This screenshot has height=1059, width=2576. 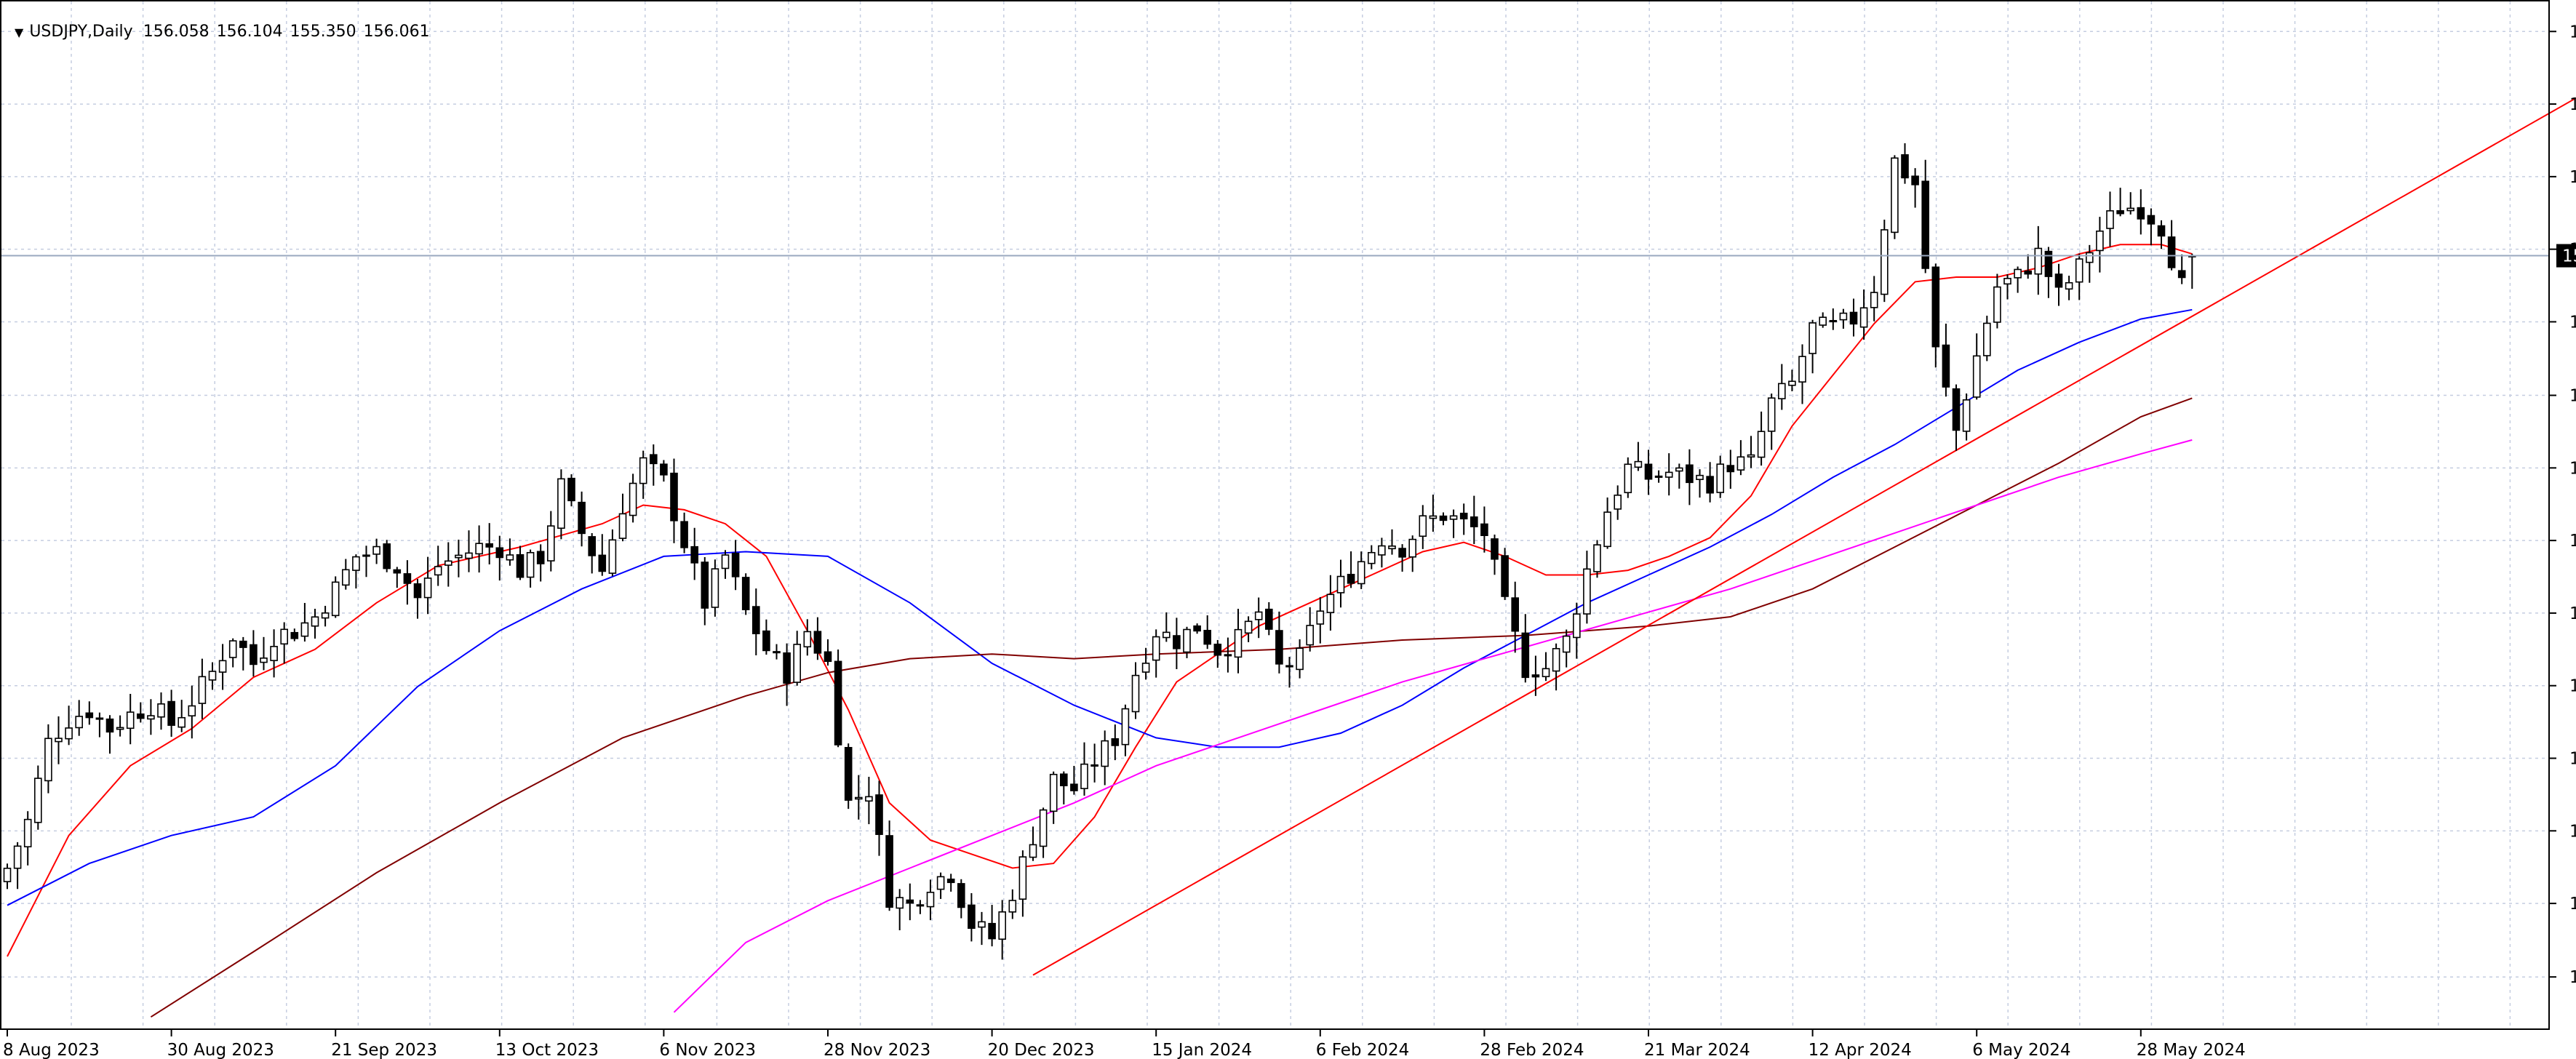 What do you see at coordinates (1363, 1050) in the screenshot?
I see `x-tick-label: 6 Feb 2024` at bounding box center [1363, 1050].